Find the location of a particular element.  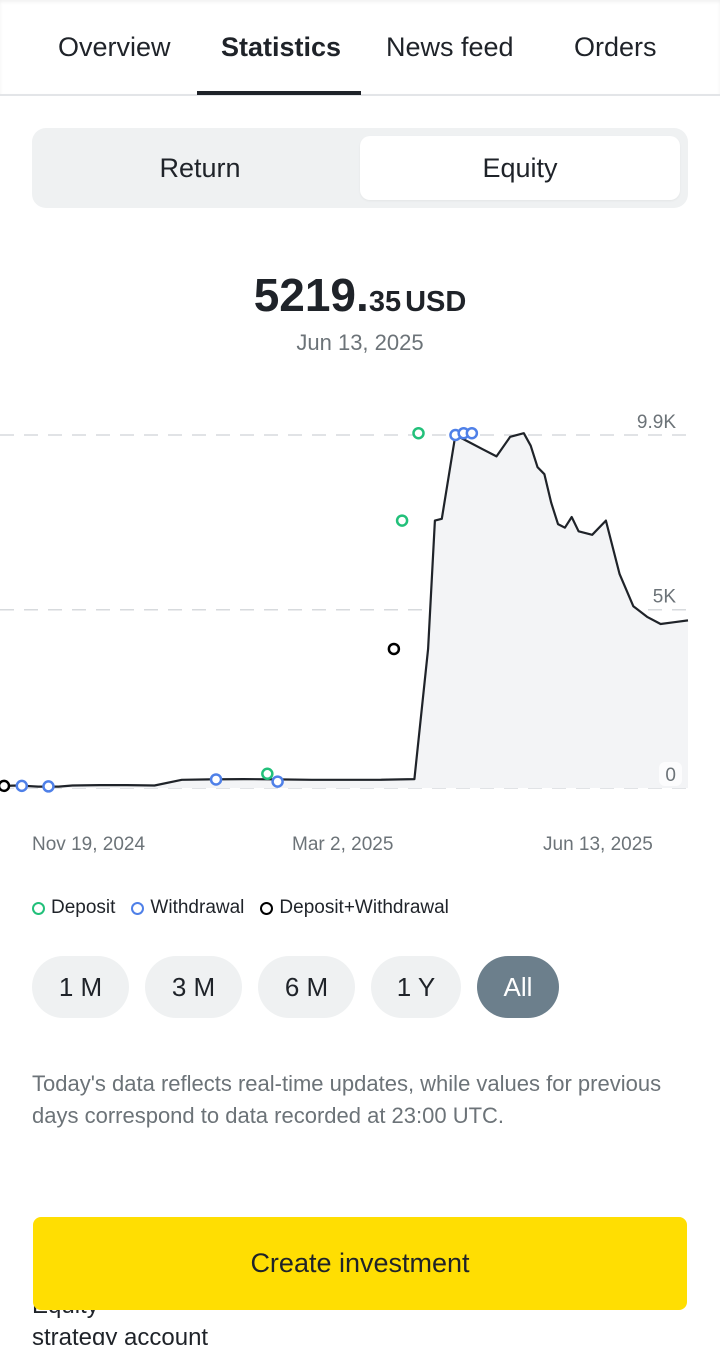

y-tick-text: 9.9K is located at coordinates (656, 422).